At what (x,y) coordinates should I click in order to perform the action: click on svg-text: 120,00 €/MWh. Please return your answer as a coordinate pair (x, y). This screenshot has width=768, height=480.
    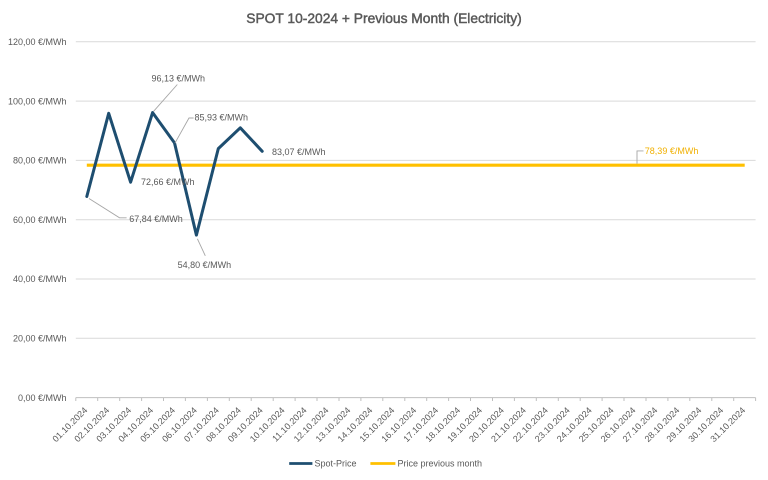
    Looking at the image, I should click on (37, 42).